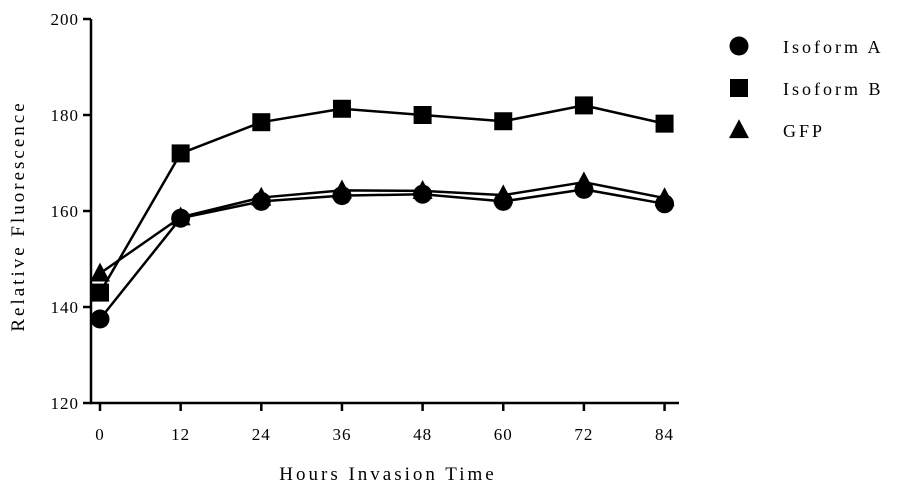 Image resolution: width=913 pixels, height=494 pixels. Describe the element at coordinates (65, 115) in the screenshot. I see `y-tick-label: 180` at that location.